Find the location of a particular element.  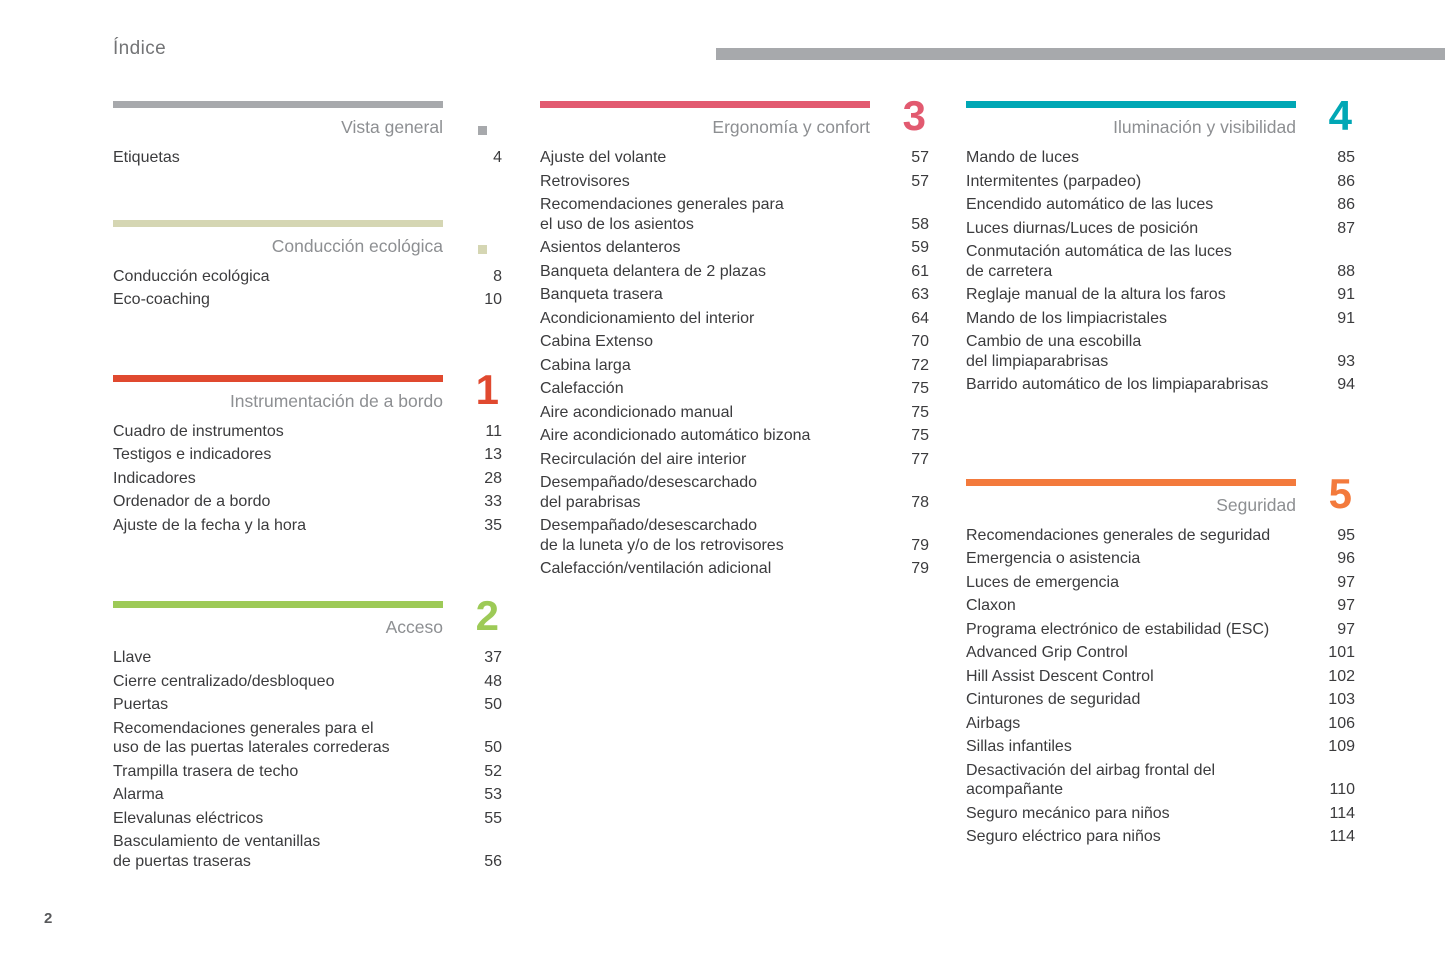

toc-entry: Banqueta trasera 63 is located at coordinates (734, 295).